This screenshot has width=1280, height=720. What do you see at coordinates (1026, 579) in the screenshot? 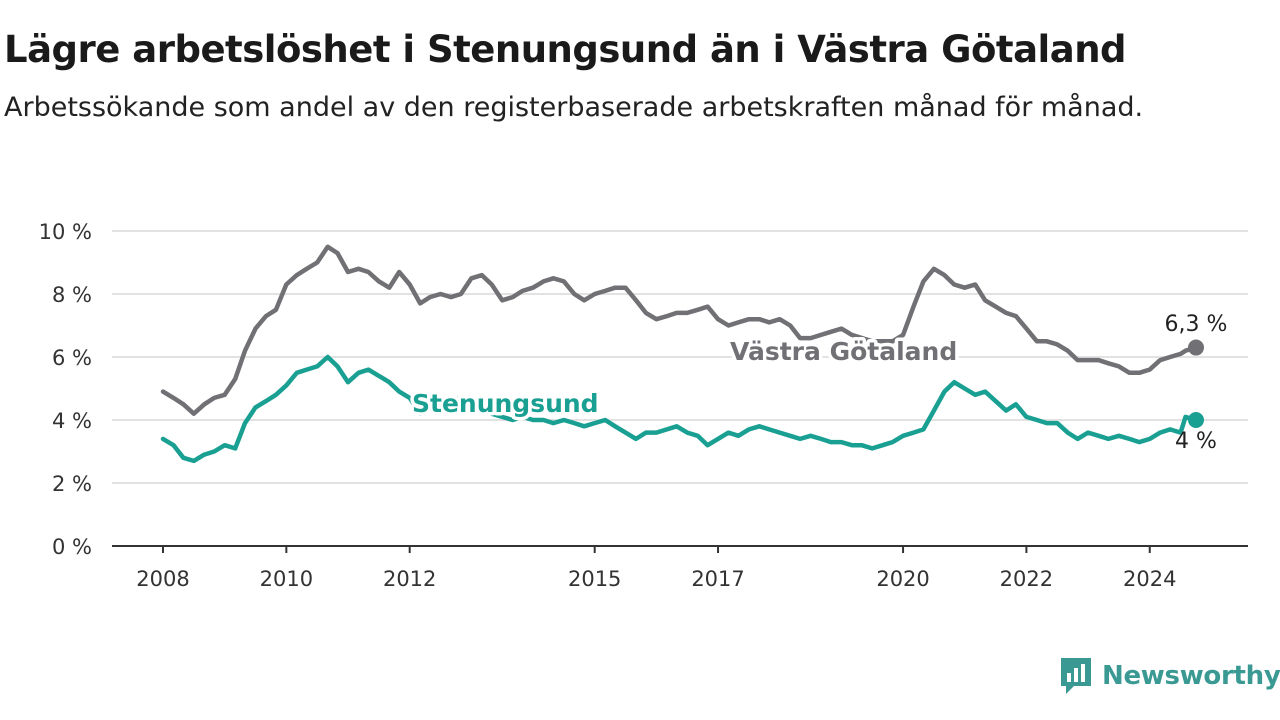
I see `x-tick-label: 2022` at bounding box center [1026, 579].